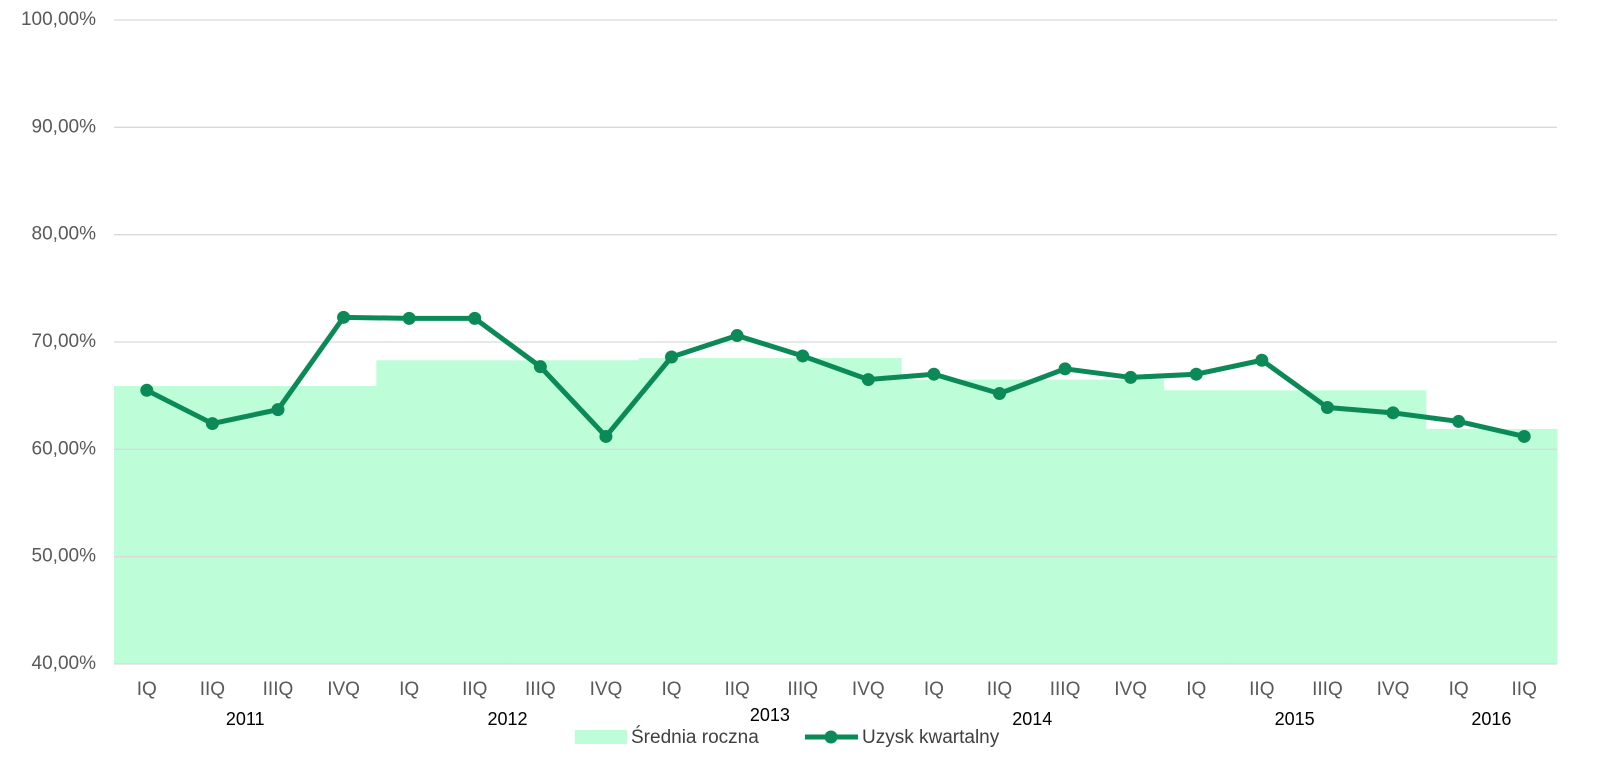  Describe the element at coordinates (831, 737) in the screenshot. I see `legend-marker` at that location.